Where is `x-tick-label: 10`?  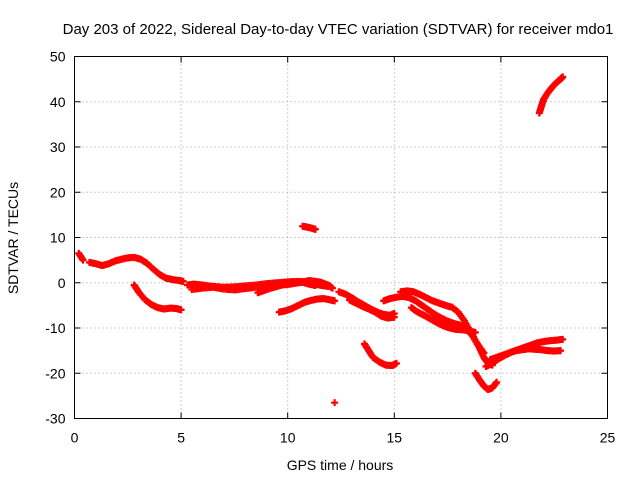 x-tick-label: 10 is located at coordinates (288, 438).